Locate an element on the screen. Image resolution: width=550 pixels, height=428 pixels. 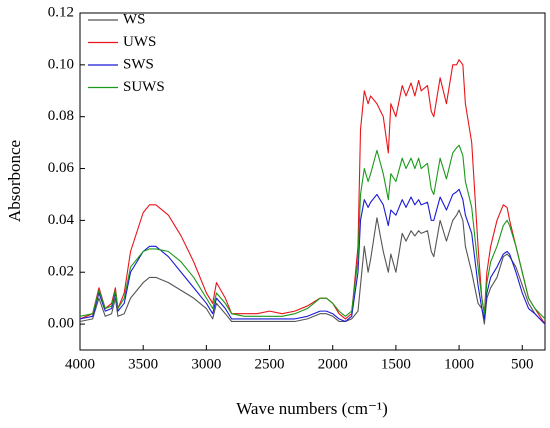
x-tick-label: 1500 is located at coordinates (396, 364).